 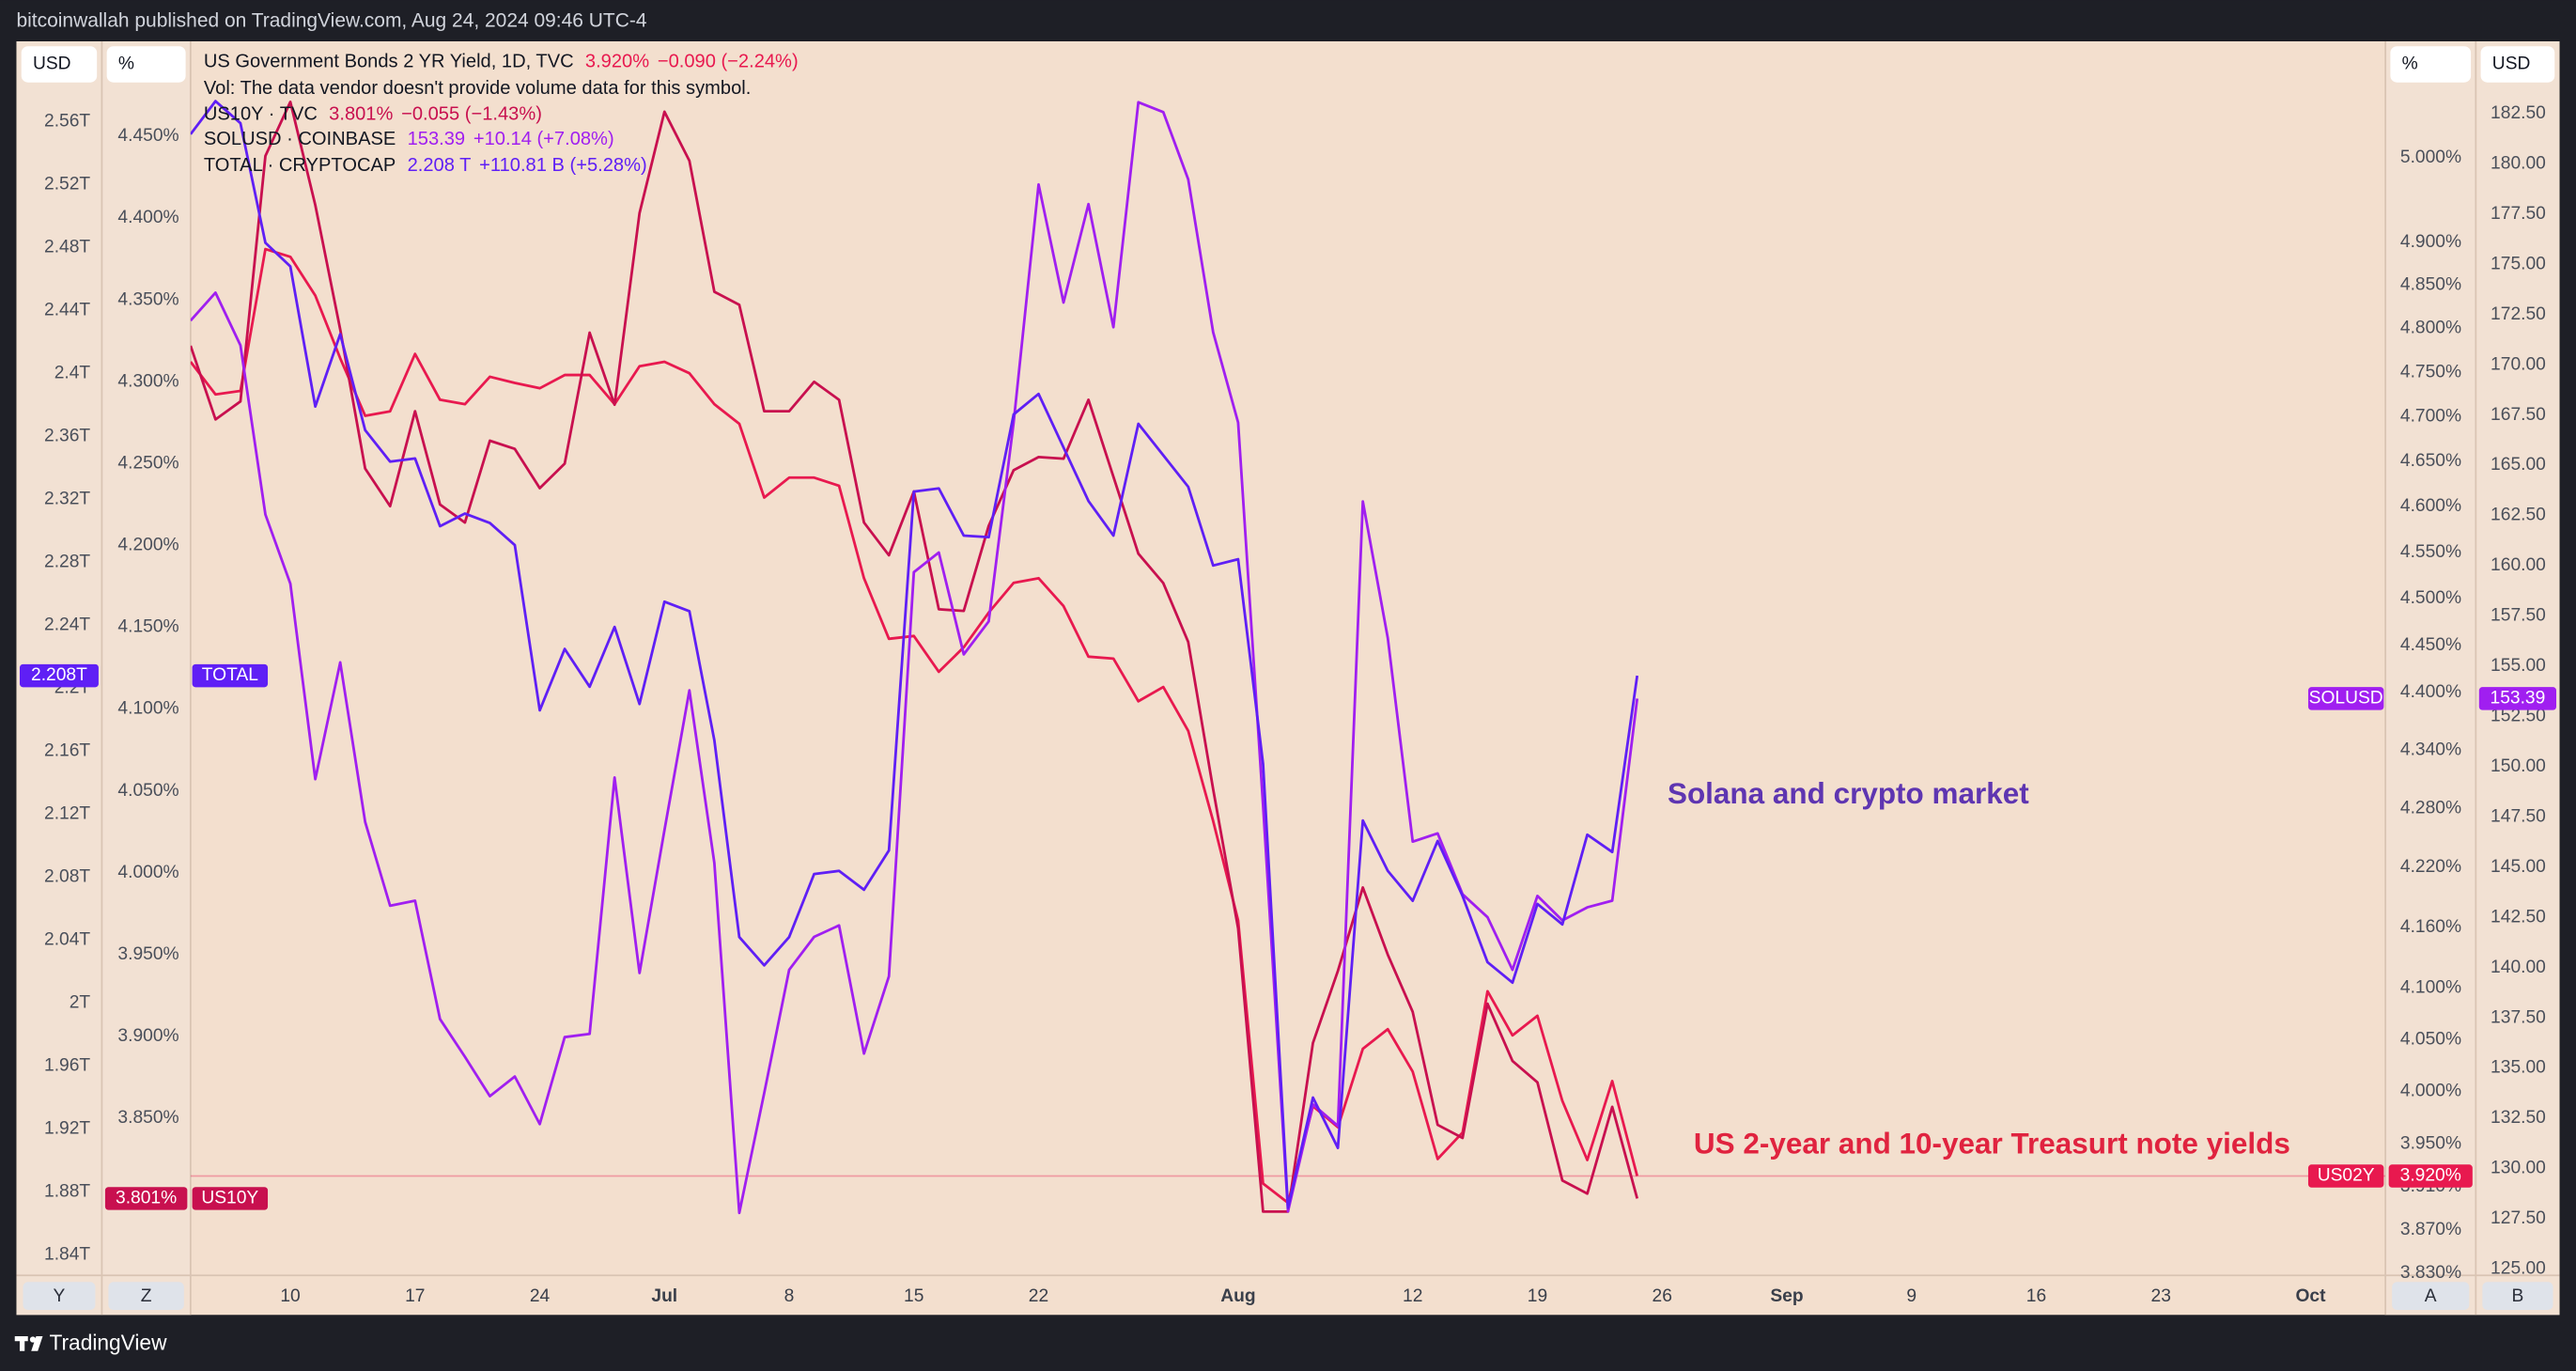 I want to click on scale-button: Y, so click(x=60, y=1296).